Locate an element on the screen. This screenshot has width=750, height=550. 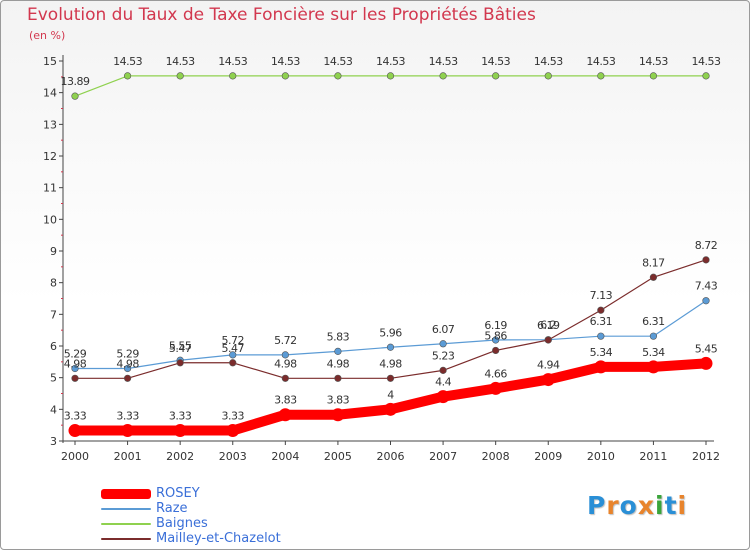
y-tick-label: 3 is located at coordinates (53, 441).